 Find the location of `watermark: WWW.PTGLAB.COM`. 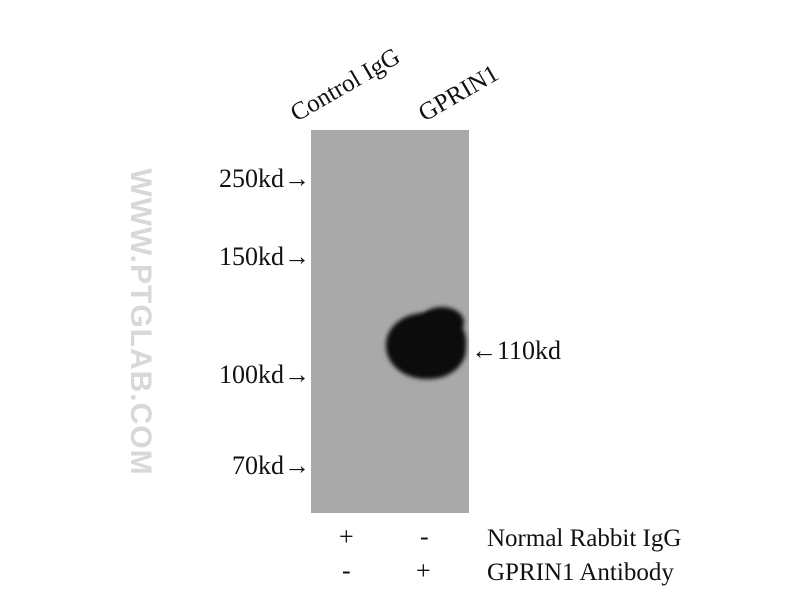

watermark: WWW.PTGLAB.COM is located at coordinates (140, 322).